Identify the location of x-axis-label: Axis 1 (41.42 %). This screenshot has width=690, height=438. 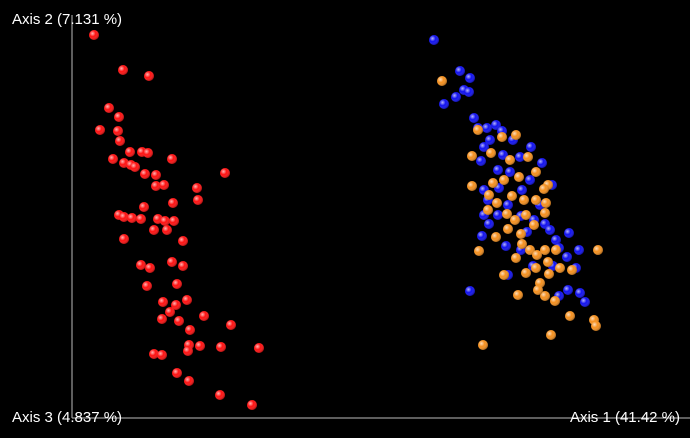
(625, 417).